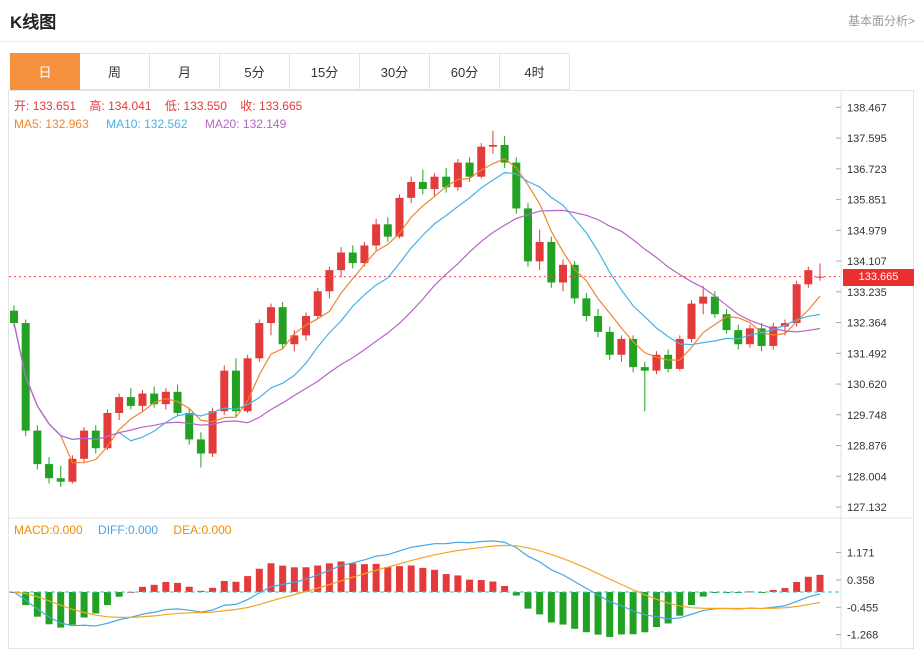  I want to click on current-price-badge: 133.665, so click(878, 277).